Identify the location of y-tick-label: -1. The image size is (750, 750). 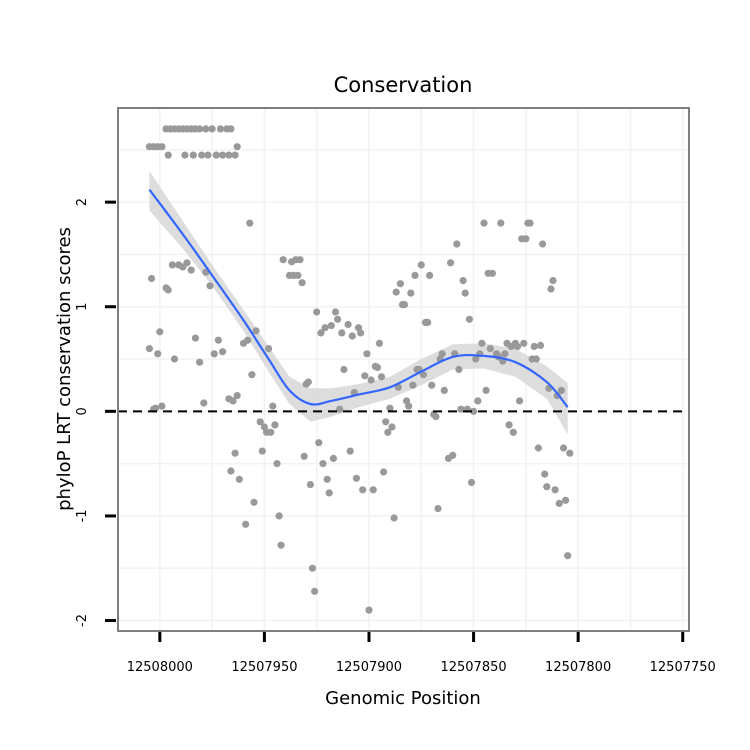
(82, 515).